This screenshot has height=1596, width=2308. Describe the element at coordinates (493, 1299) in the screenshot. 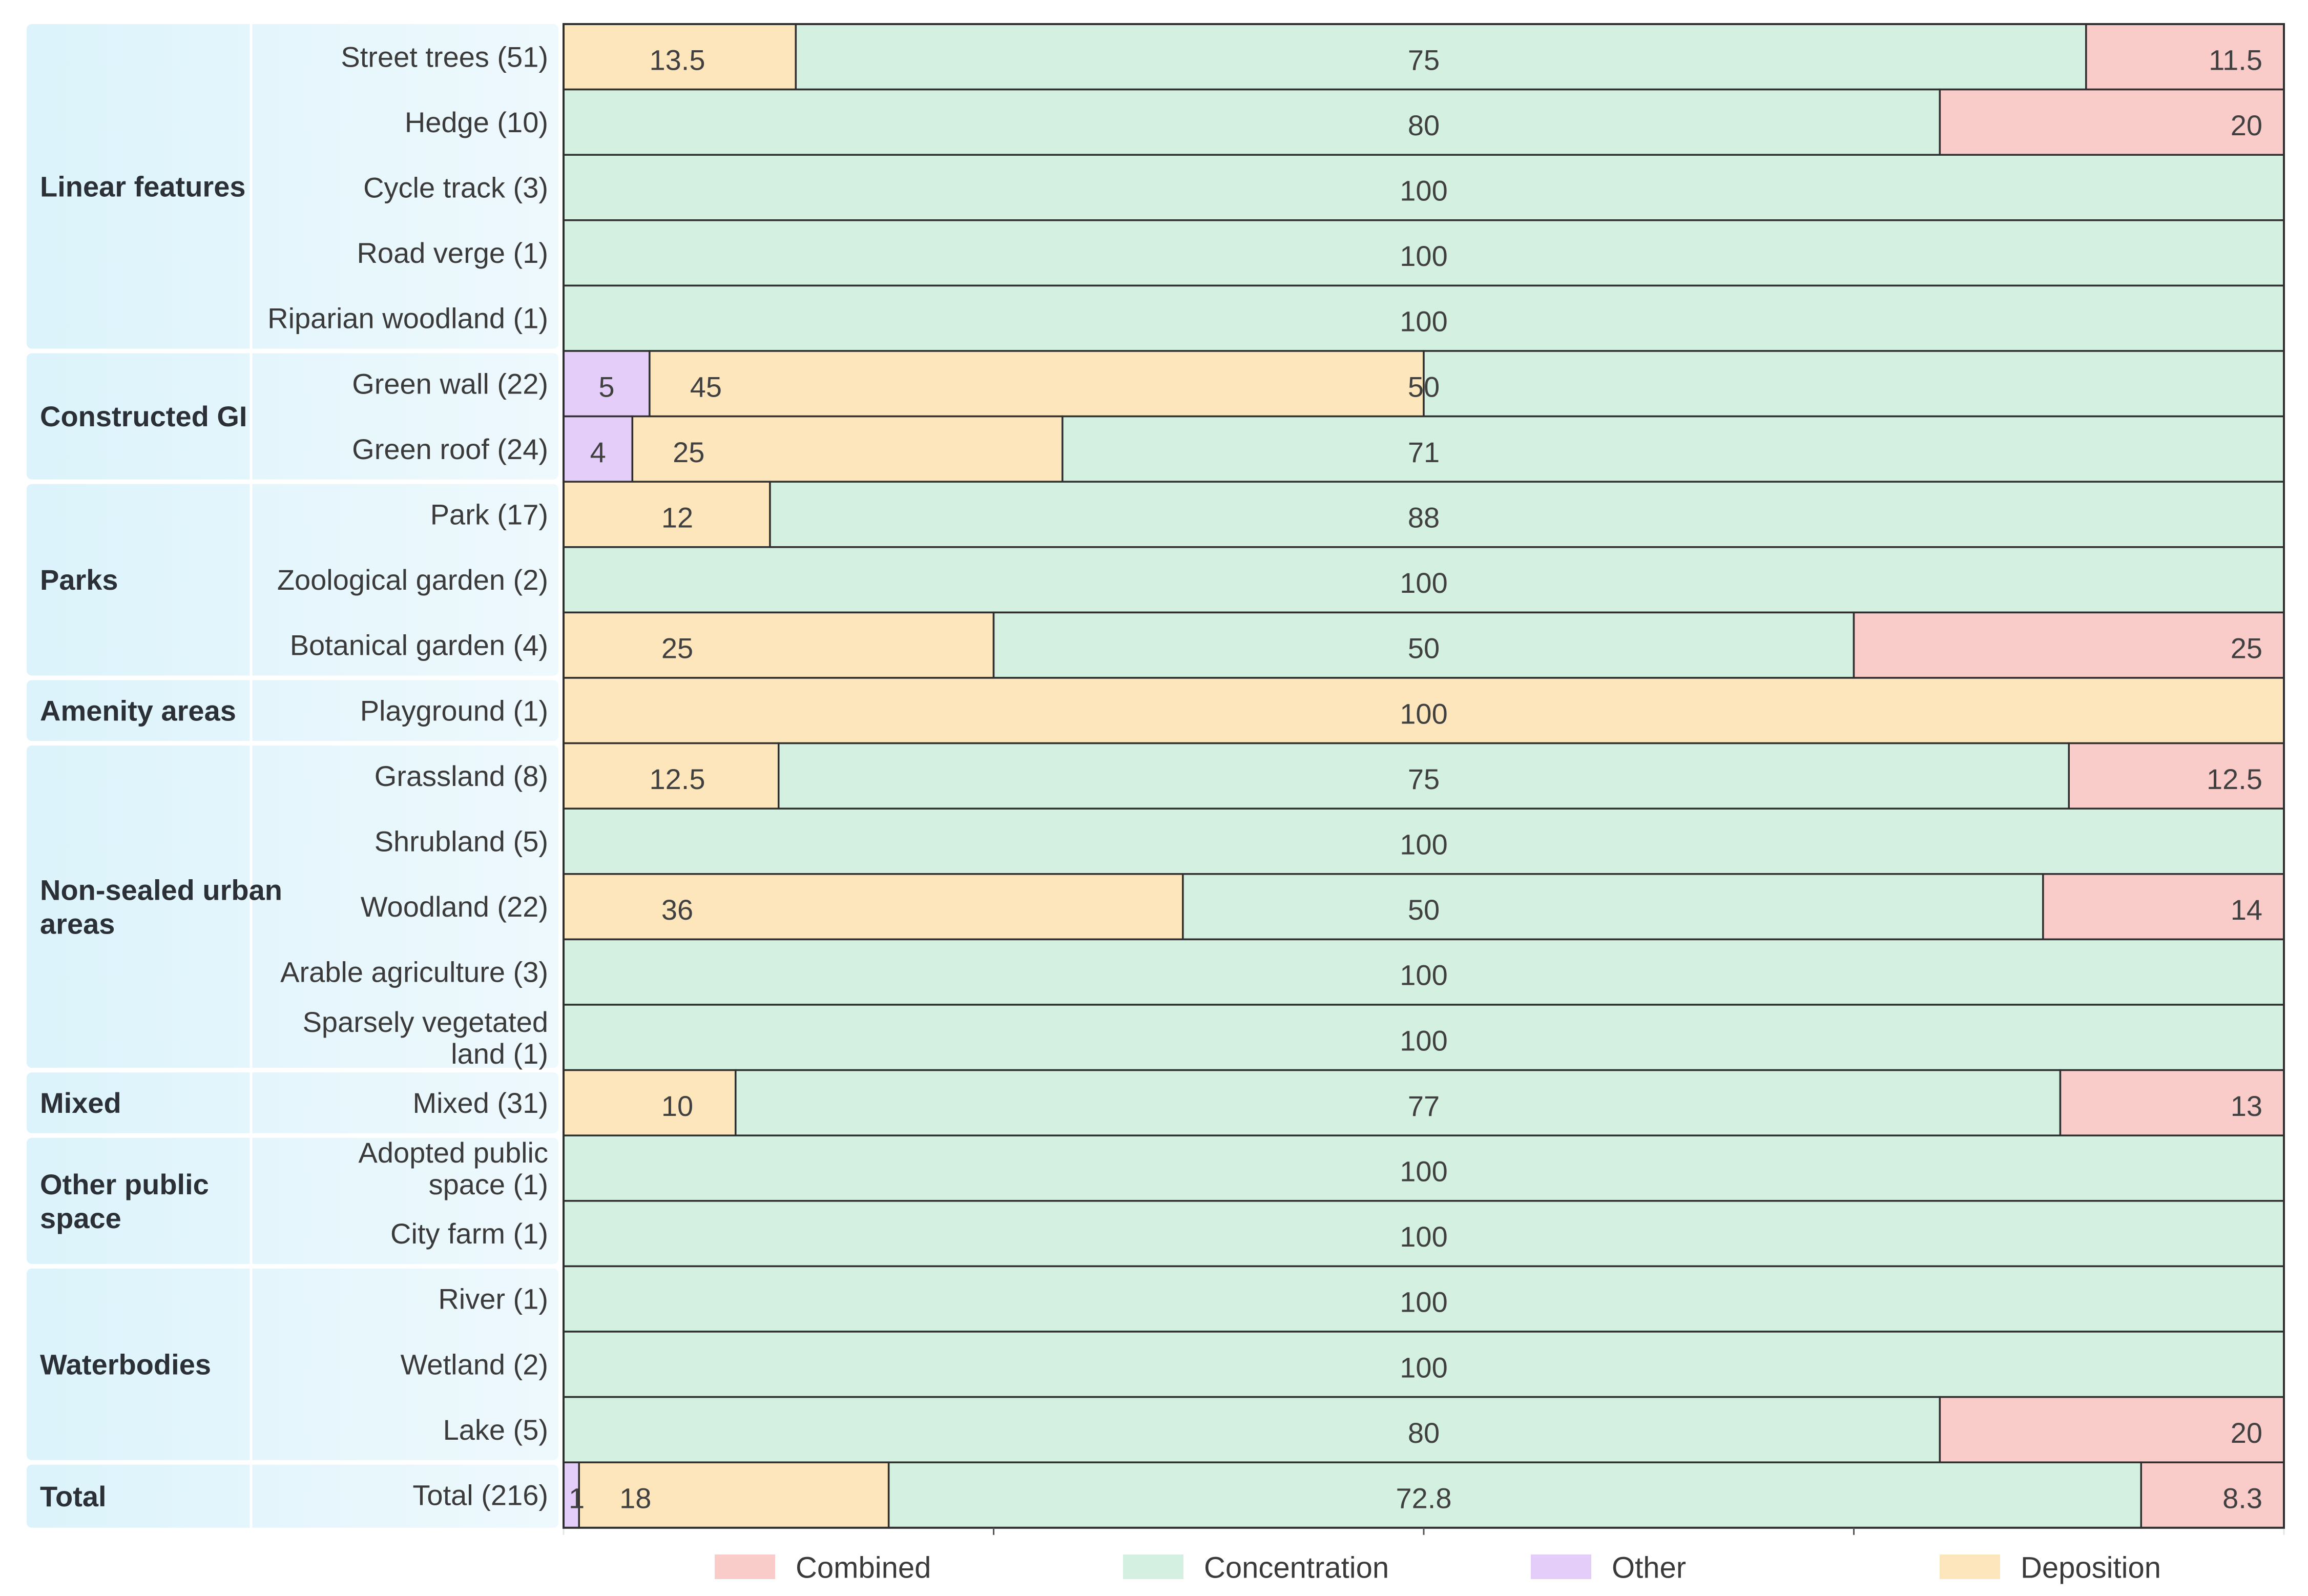

I see `row-label-river-1: River (1)` at that location.